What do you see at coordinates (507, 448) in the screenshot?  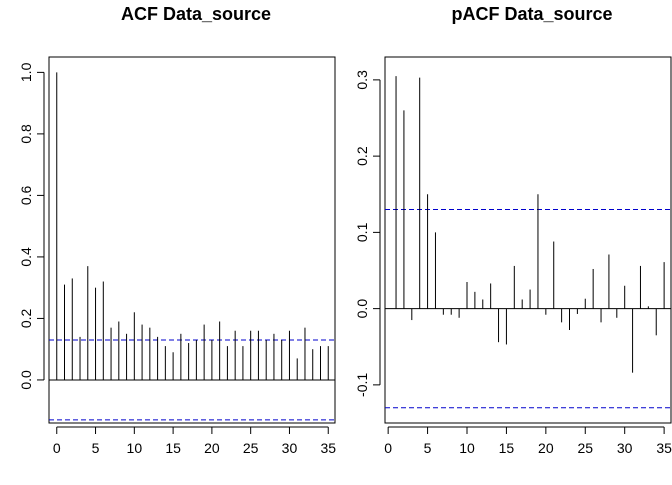 I see `pacf-x-tick-label: 15` at bounding box center [507, 448].